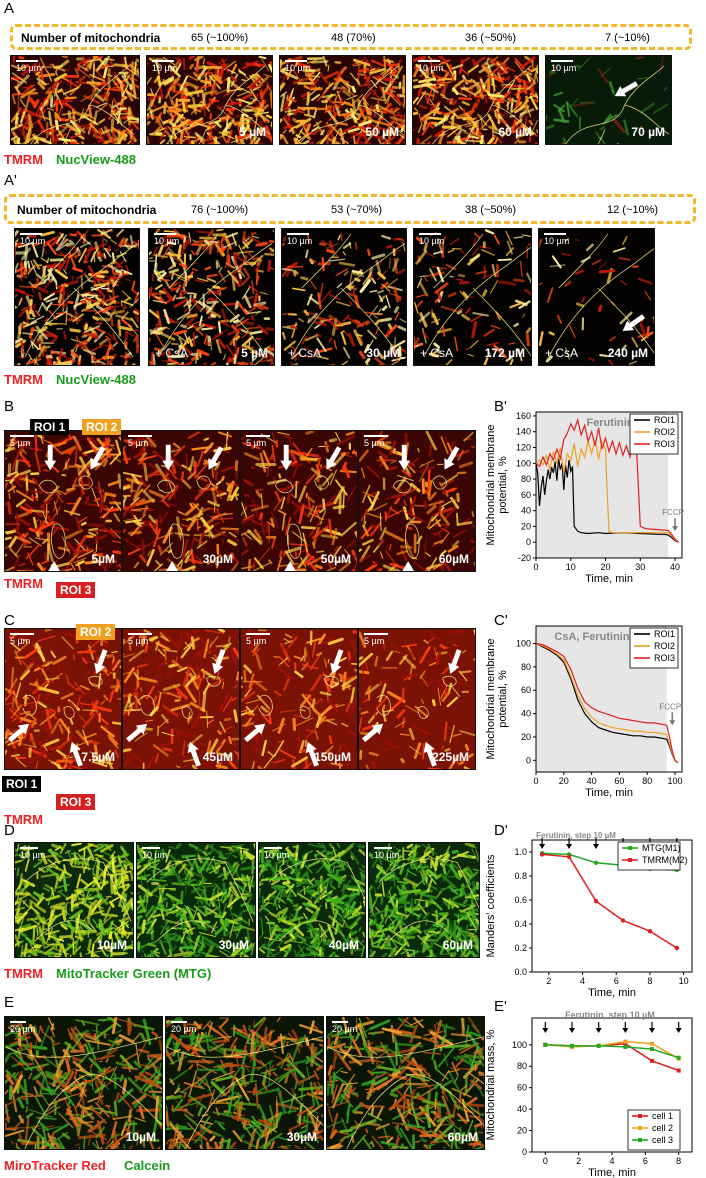  What do you see at coordinates (523, 463) in the screenshot?
I see `y-tick-label: 100` at bounding box center [523, 463].